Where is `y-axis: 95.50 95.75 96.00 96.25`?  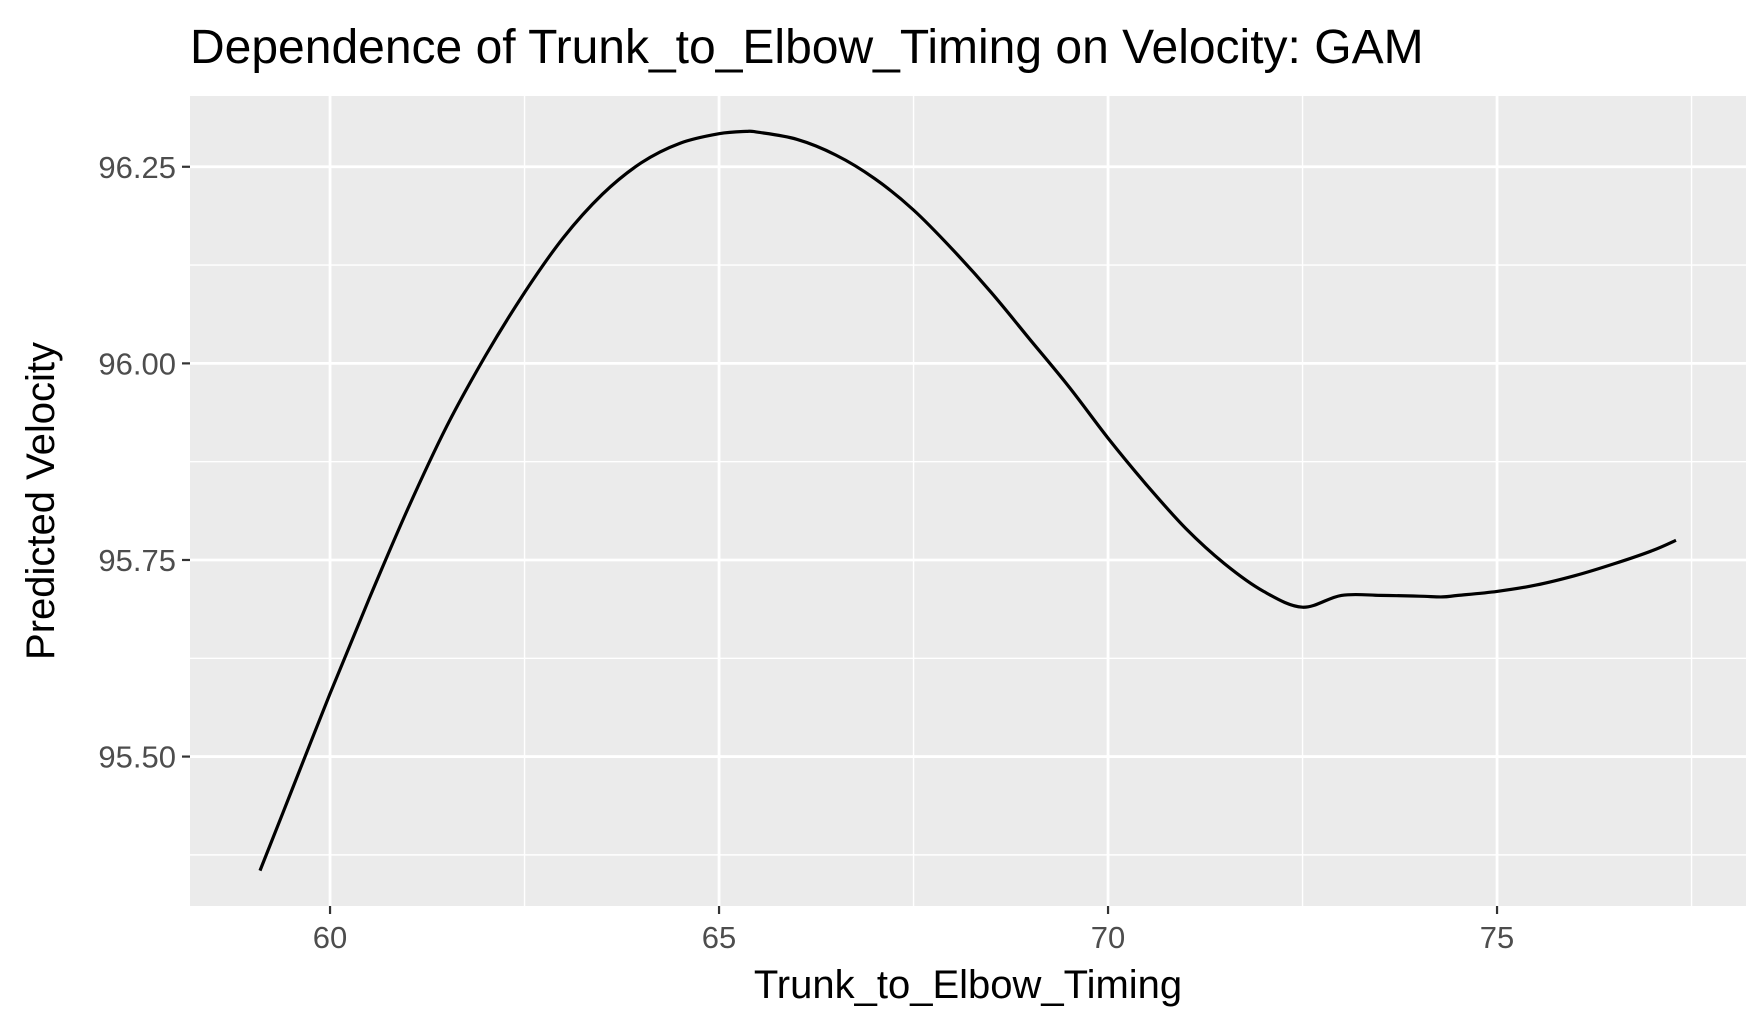 y-axis: 95.50 95.75 96.00 96.25 is located at coordinates (144, 462).